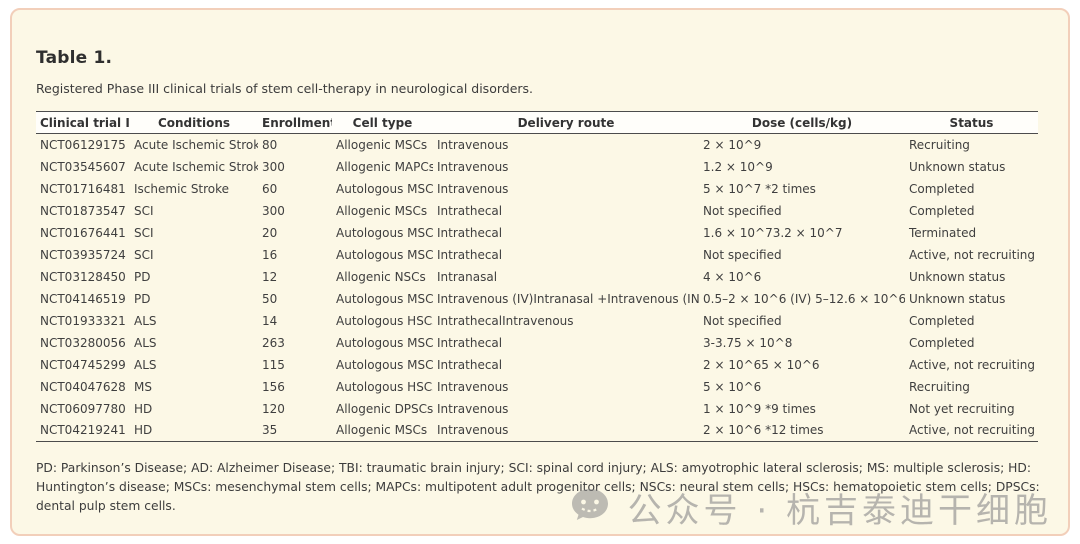 This screenshot has height=544, width=1080. Describe the element at coordinates (748, 342) in the screenshot. I see `table-cell: 3-3.75 × 10^8` at that location.